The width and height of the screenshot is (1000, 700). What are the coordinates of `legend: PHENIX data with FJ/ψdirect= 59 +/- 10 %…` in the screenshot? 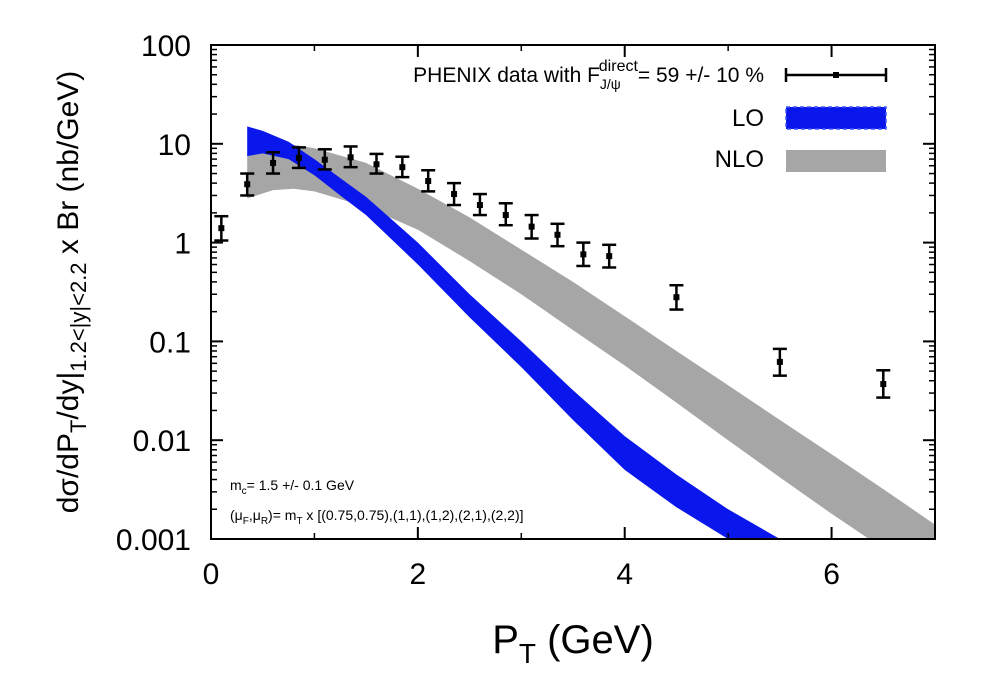 It's located at (650, 115).